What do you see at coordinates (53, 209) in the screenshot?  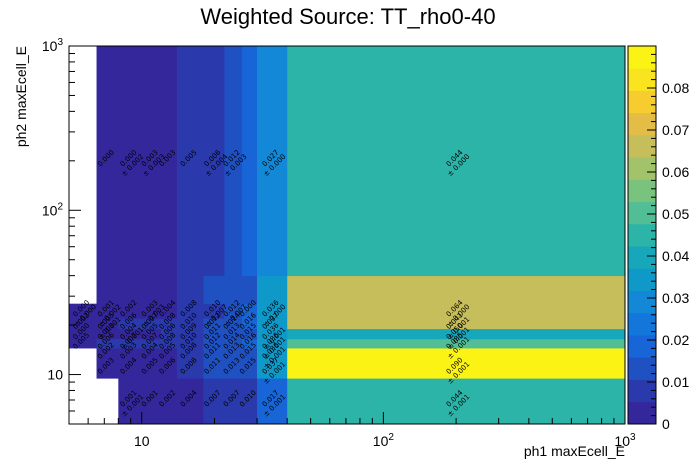 I see `y-tick-label: 102` at bounding box center [53, 209].